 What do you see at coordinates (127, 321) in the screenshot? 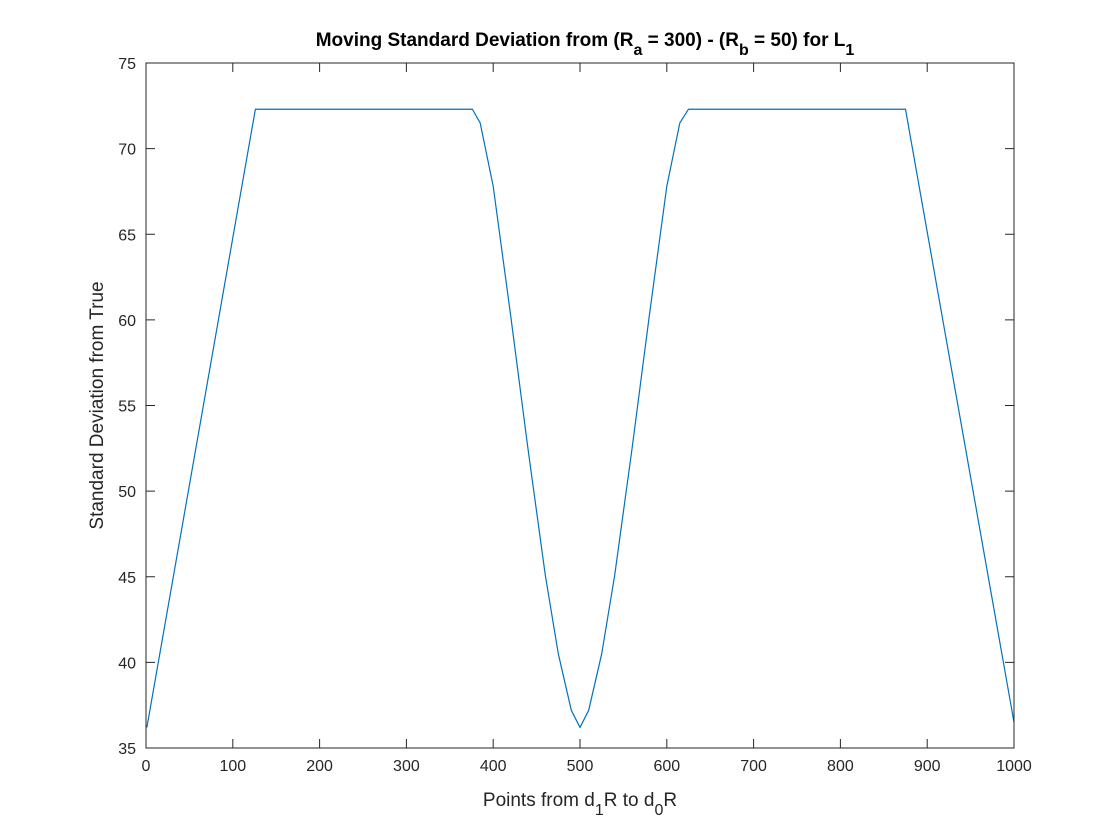
I see `y-tick-label: 60` at bounding box center [127, 321].